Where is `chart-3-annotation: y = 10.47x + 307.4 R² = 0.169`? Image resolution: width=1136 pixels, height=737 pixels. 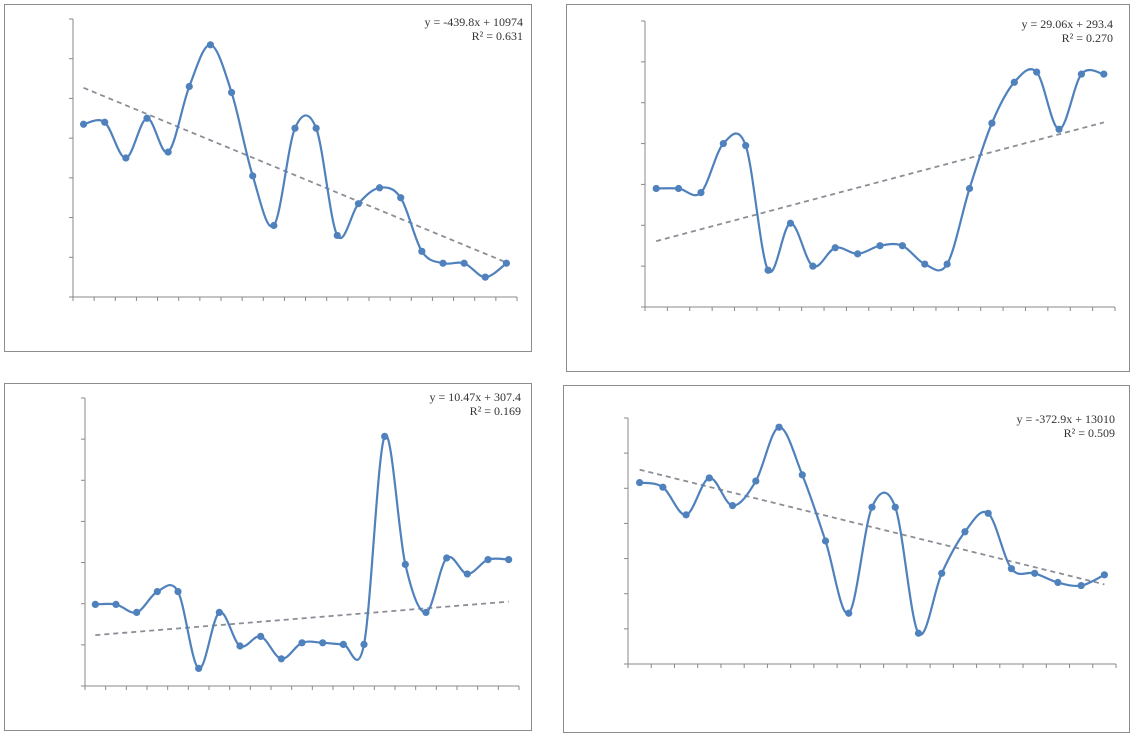 chart-3-annotation: y = 10.47x + 307.4 R² = 0.169 is located at coordinates (475, 404).